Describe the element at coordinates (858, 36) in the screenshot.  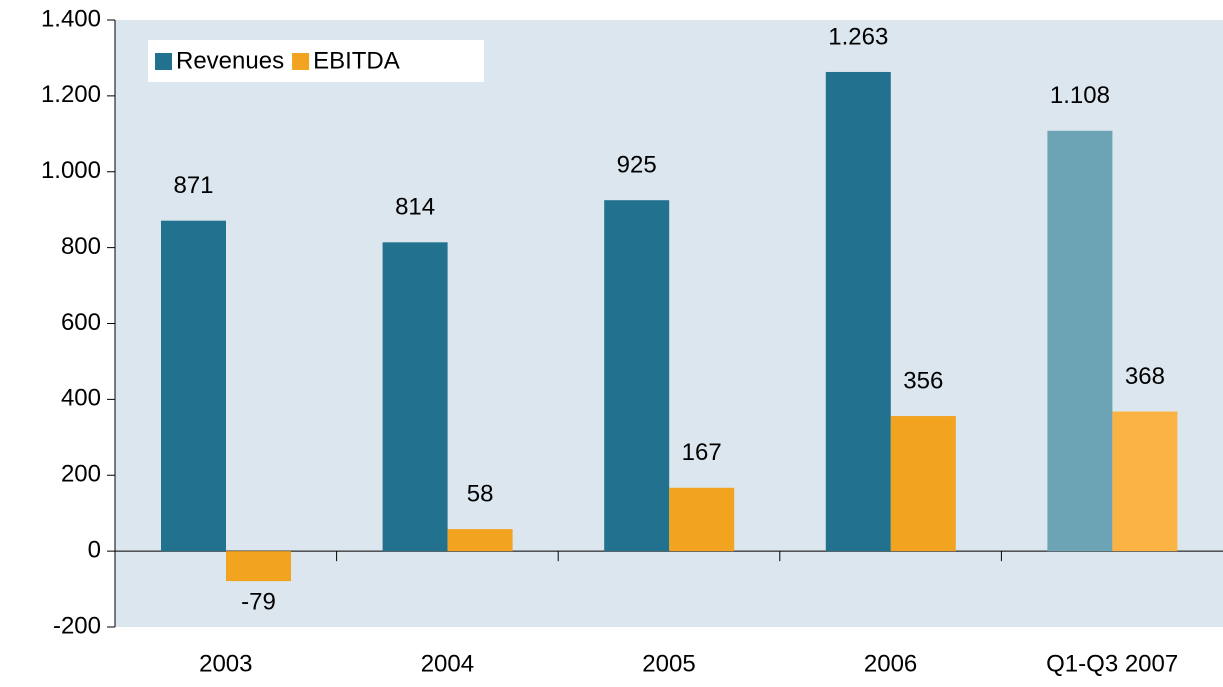
I see `data-label: 1.263` at that location.